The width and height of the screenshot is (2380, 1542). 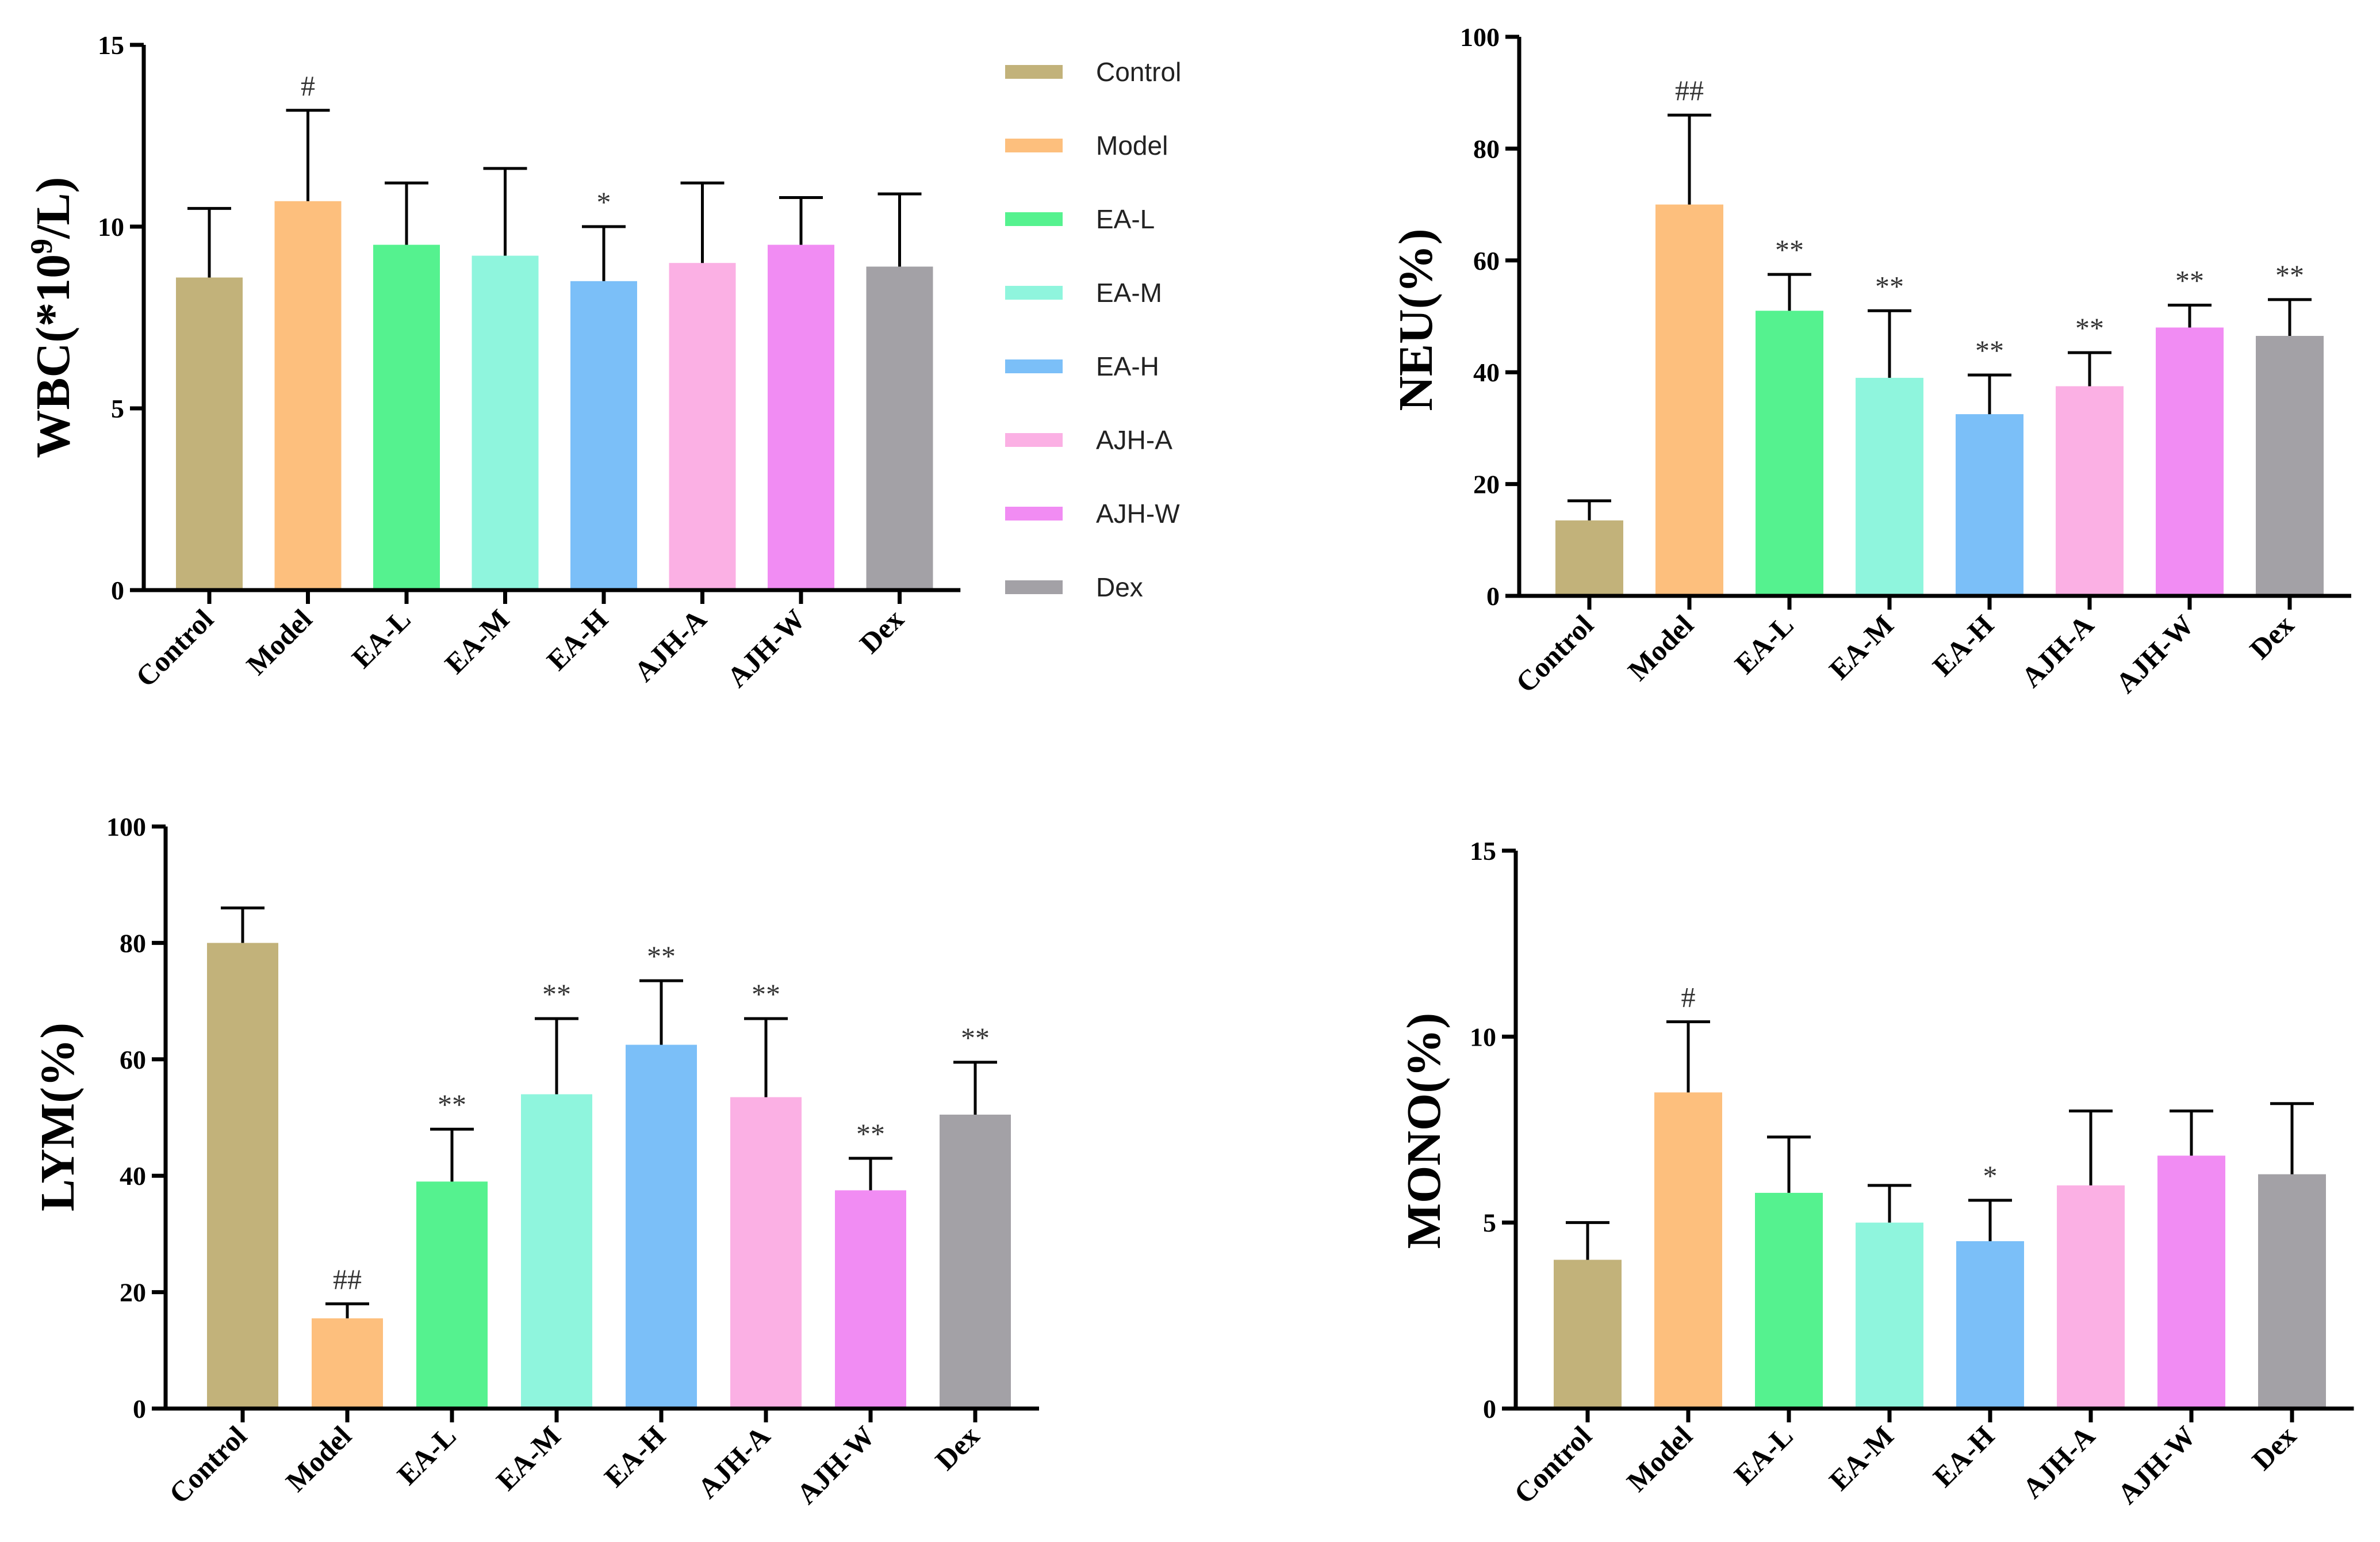 What do you see at coordinates (1034, 72) in the screenshot?
I see `legend-swatch-control` at bounding box center [1034, 72].